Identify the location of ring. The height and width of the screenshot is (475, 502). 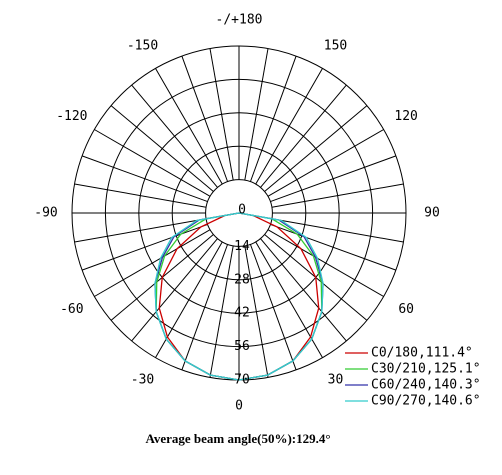
(239, 213).